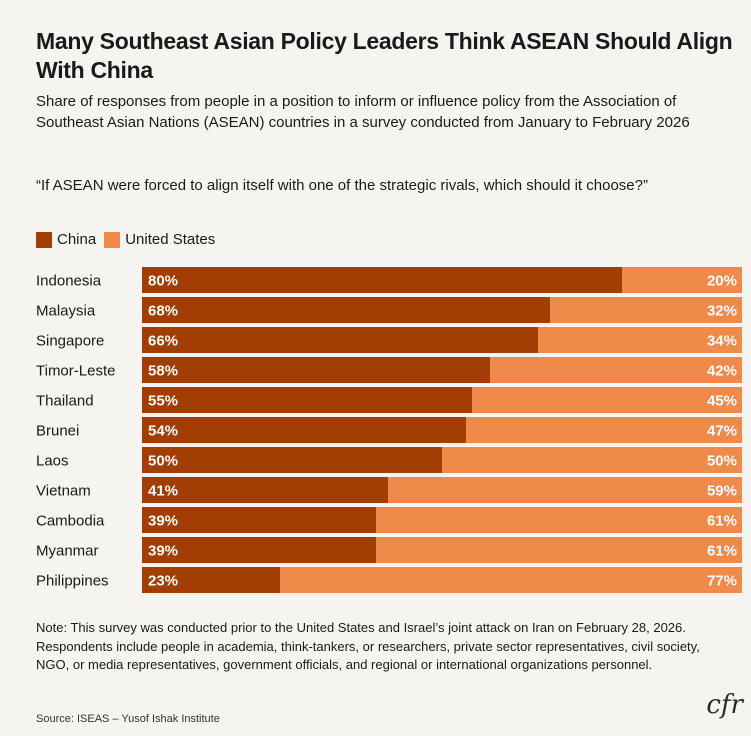 Image resolution: width=751 pixels, height=736 pixels. Describe the element at coordinates (112, 239) in the screenshot. I see `legend-swatch-us` at that location.